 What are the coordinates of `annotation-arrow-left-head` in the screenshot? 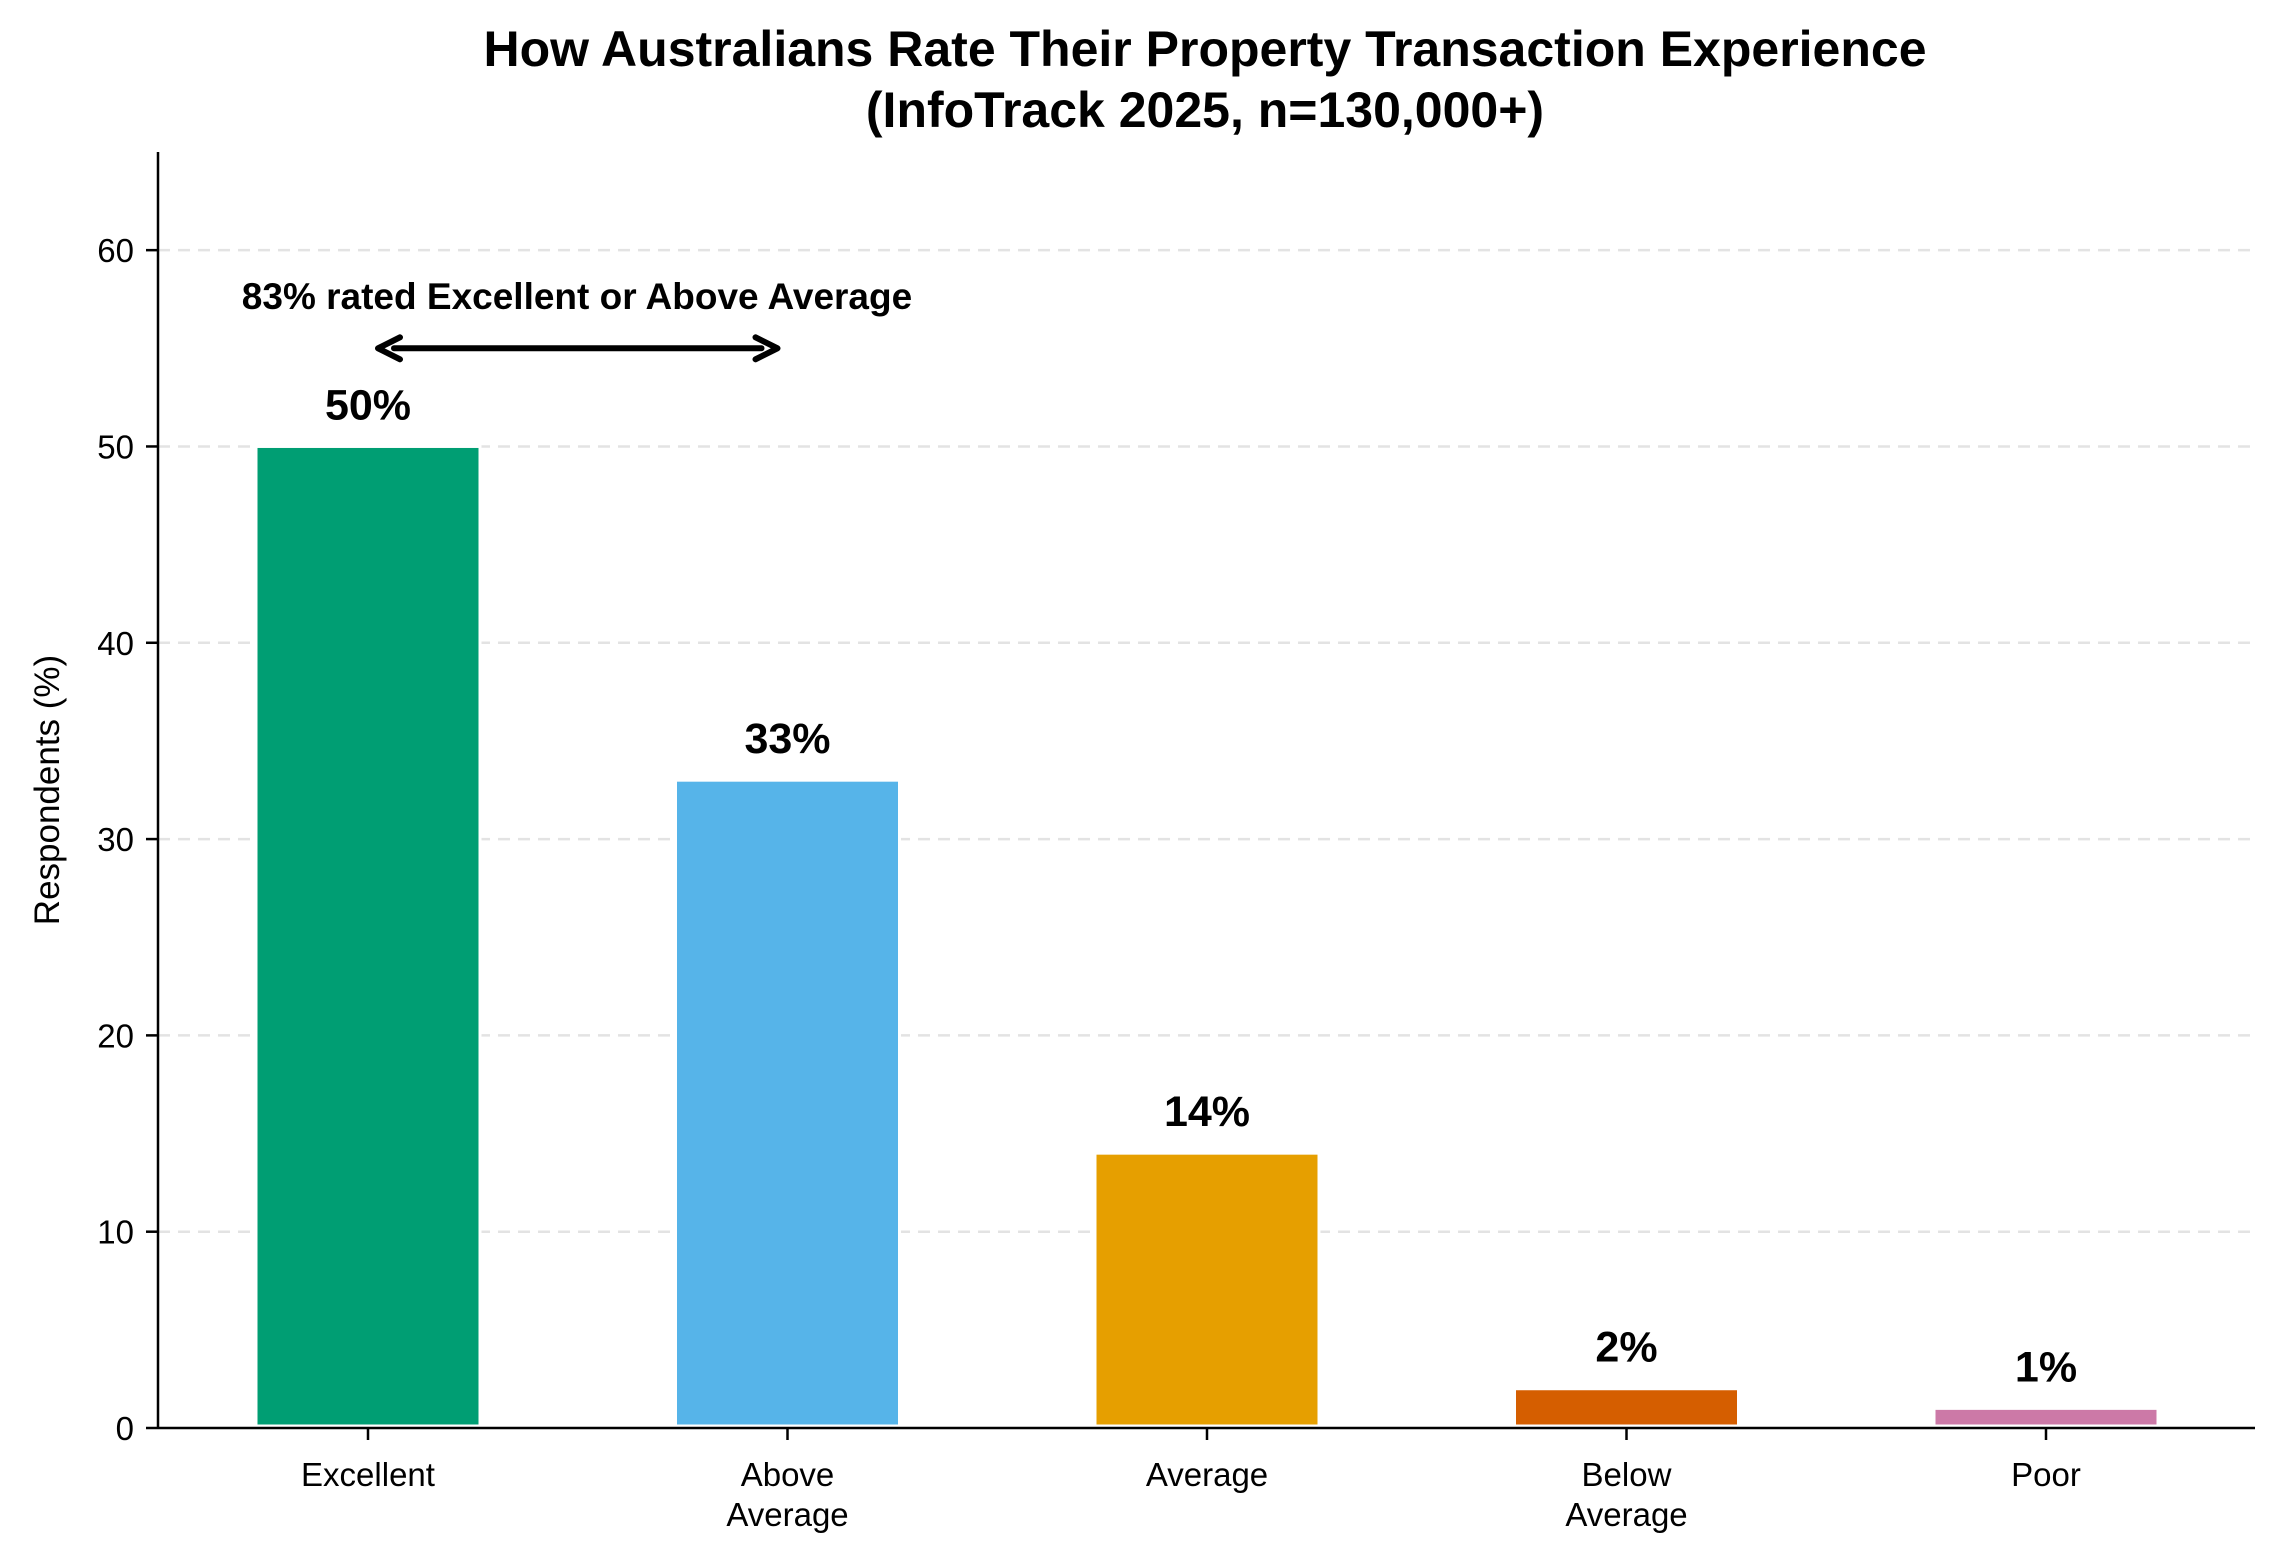 It's located at (389, 348).